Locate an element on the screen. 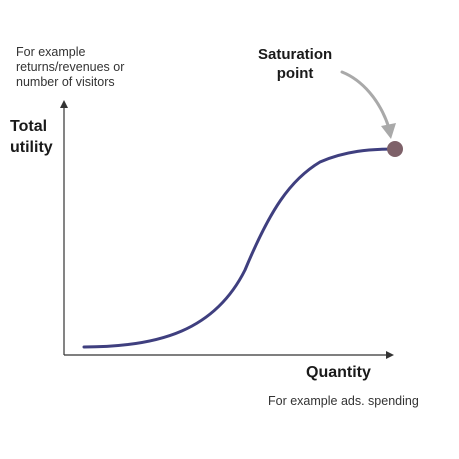 The width and height of the screenshot is (459, 459). x-axis-label: Quantity is located at coordinates (338, 372).